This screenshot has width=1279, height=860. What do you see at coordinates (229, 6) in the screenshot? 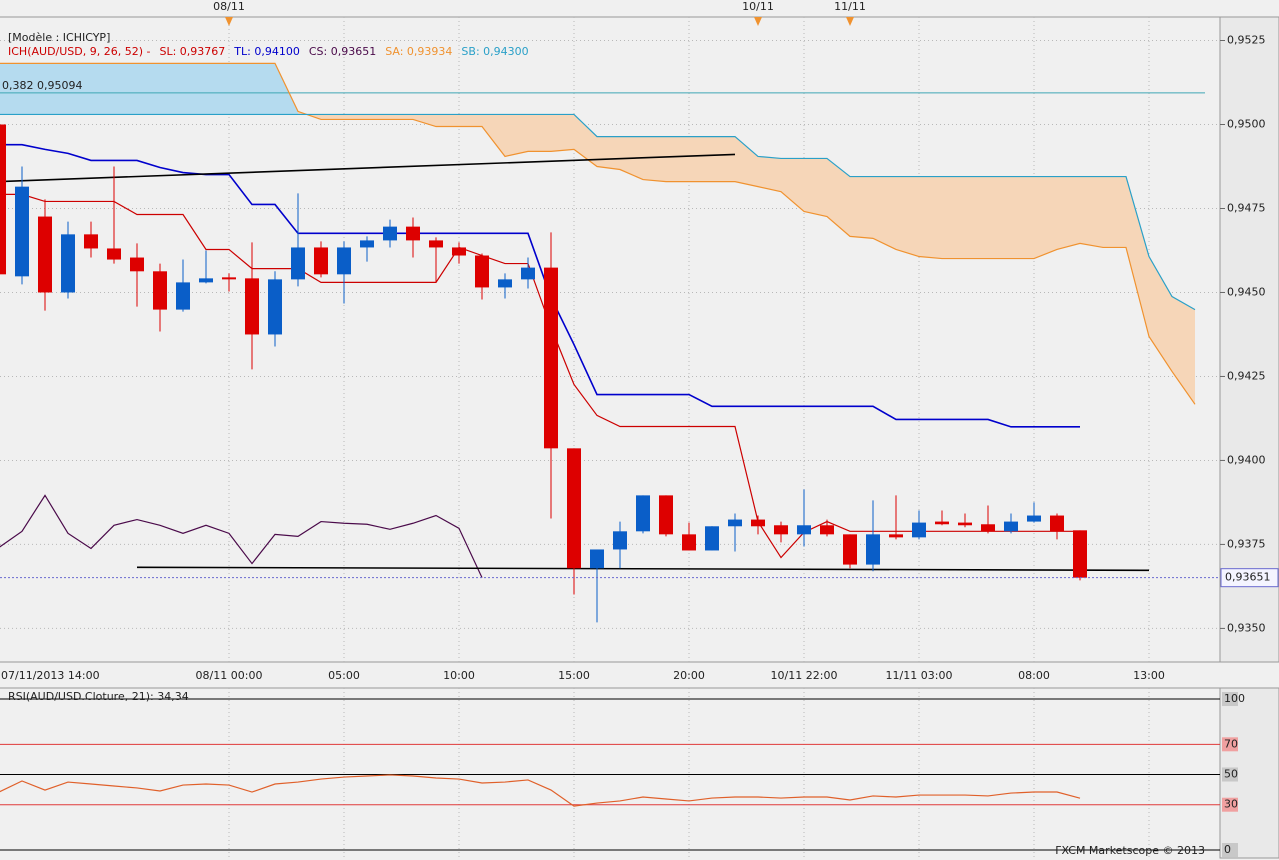
I see `date-marker-label: 08/11` at bounding box center [229, 6].